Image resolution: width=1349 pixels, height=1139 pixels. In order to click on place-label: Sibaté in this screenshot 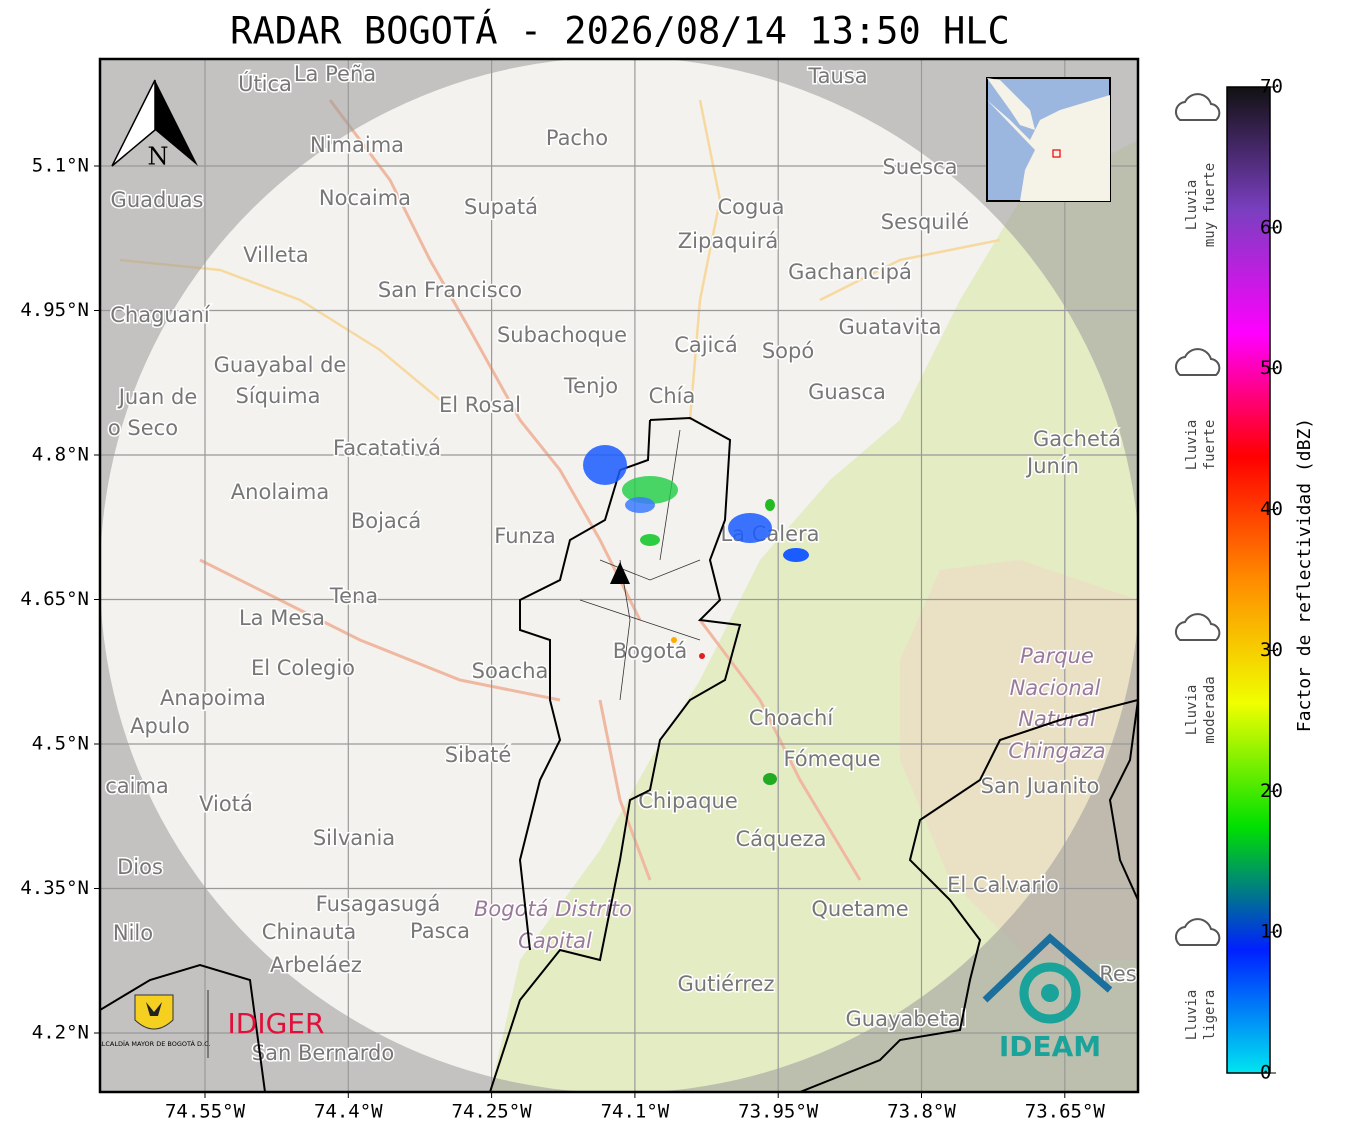, I will do `click(478, 755)`.